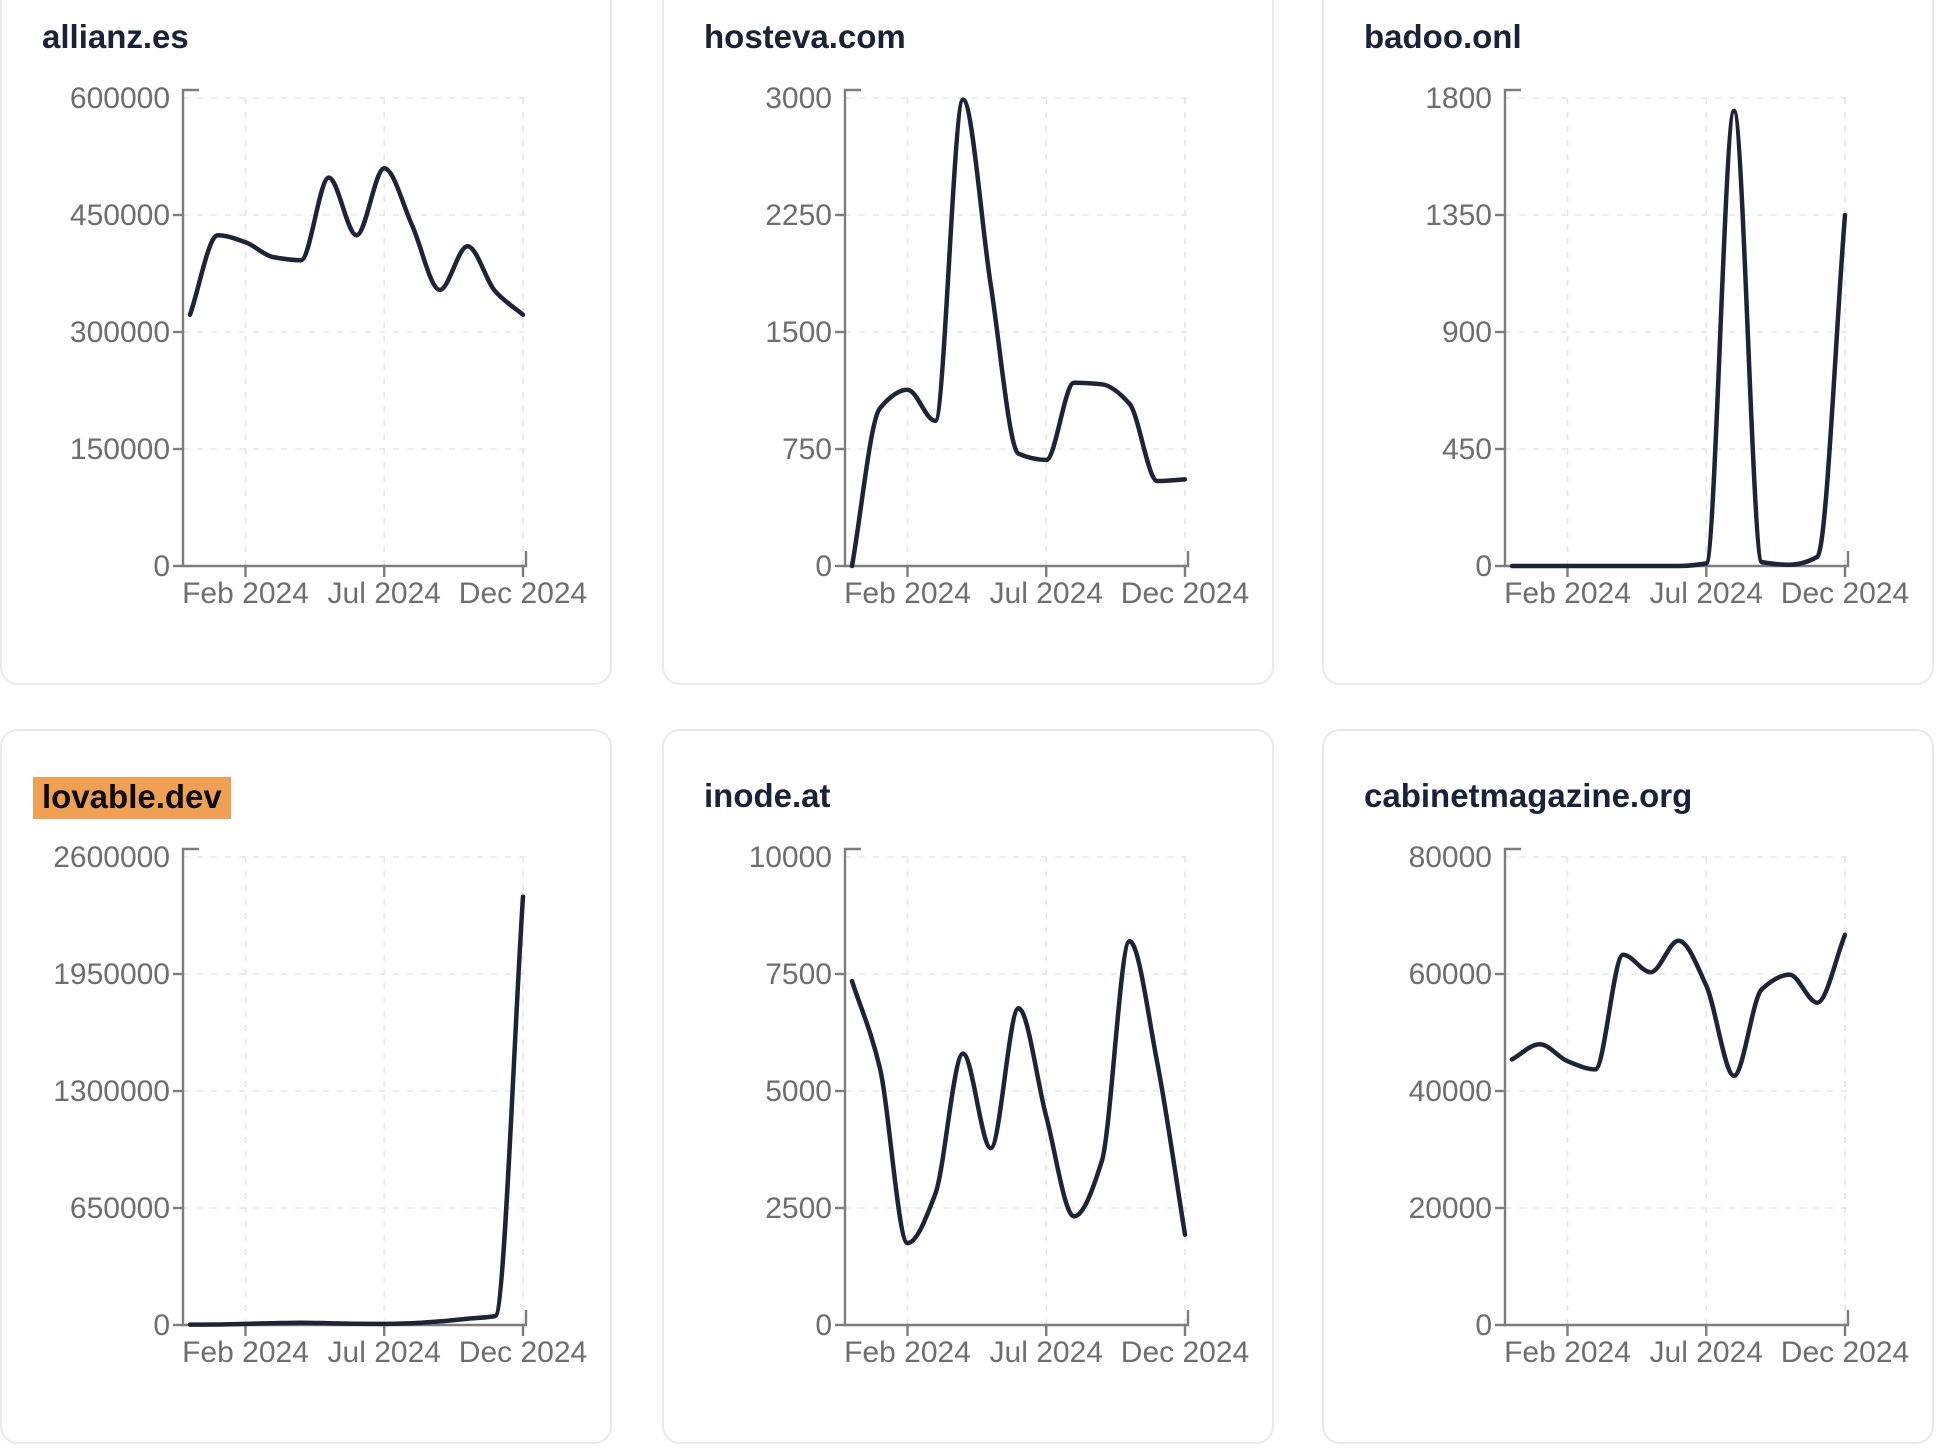 The width and height of the screenshot is (1940, 1452). I want to click on y-axis-label: 150000, so click(120, 449).